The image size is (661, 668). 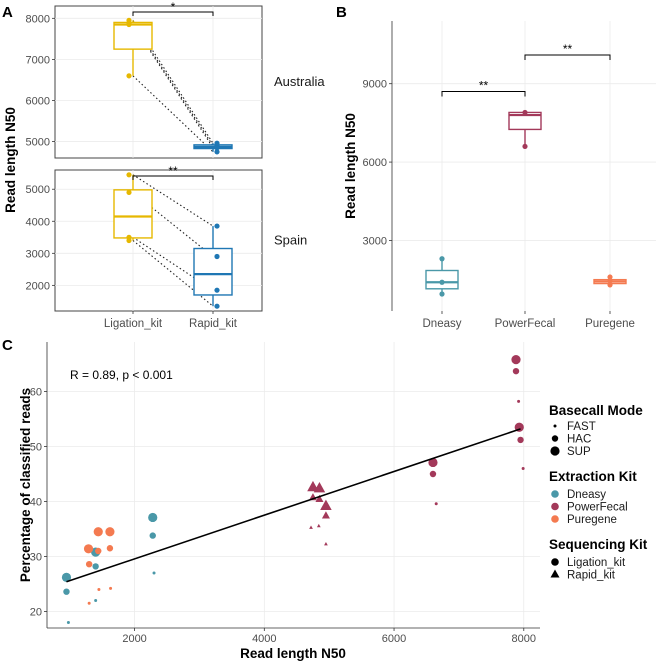 I want to click on legend-label: Dneasy, so click(x=586, y=495).